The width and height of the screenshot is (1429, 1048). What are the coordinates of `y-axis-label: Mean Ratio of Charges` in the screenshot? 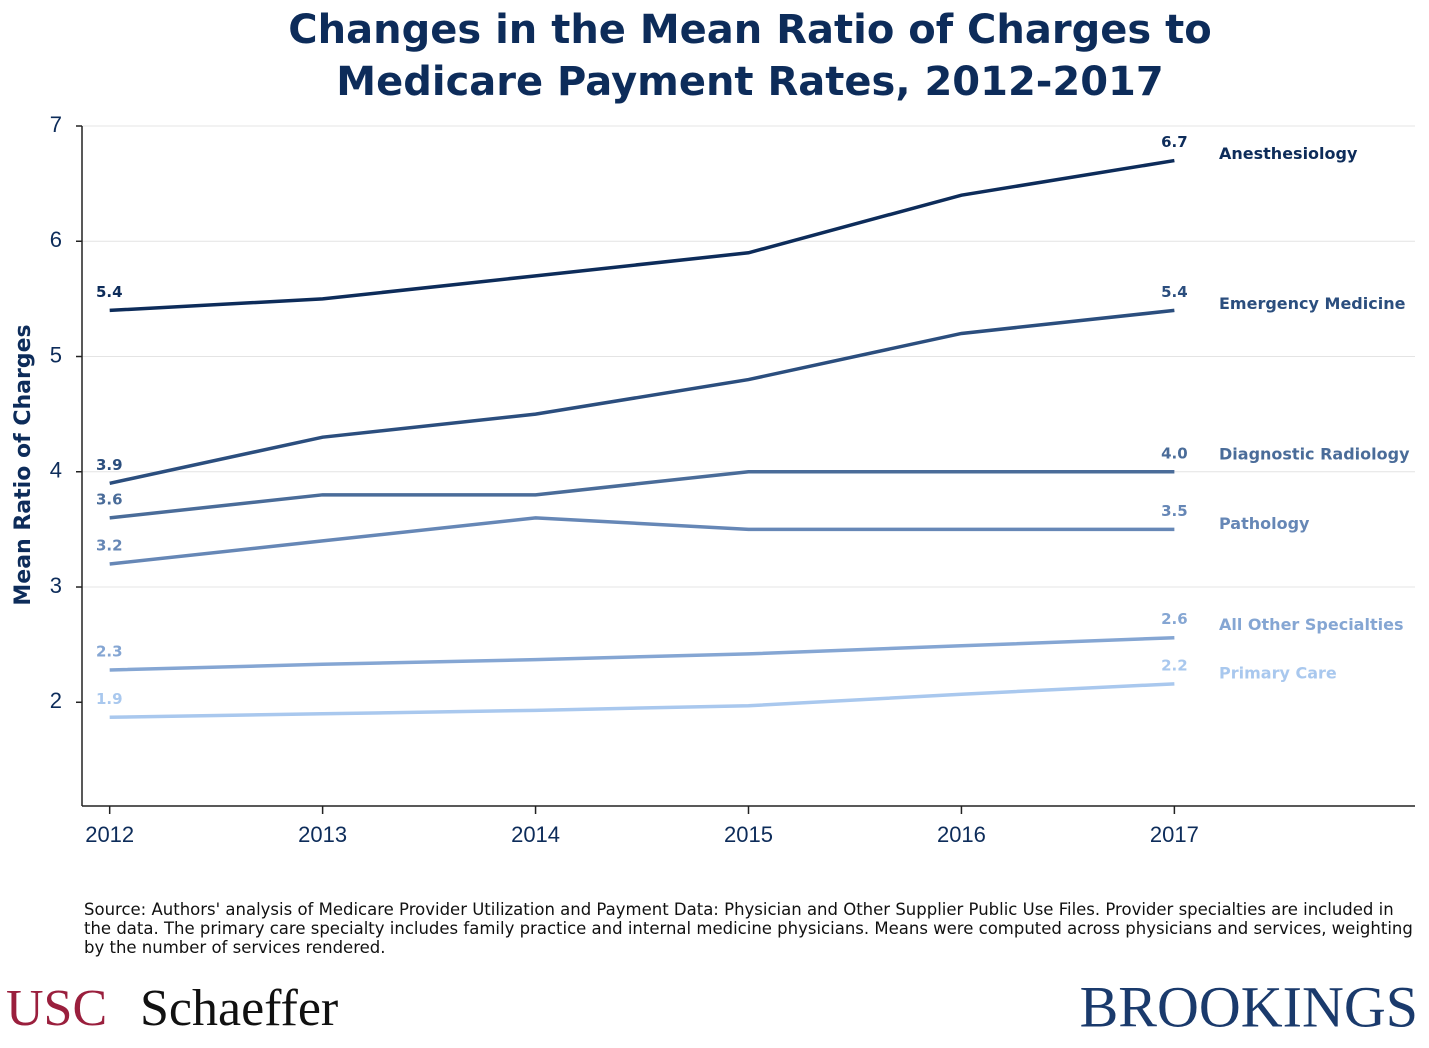 It's located at (23, 464).